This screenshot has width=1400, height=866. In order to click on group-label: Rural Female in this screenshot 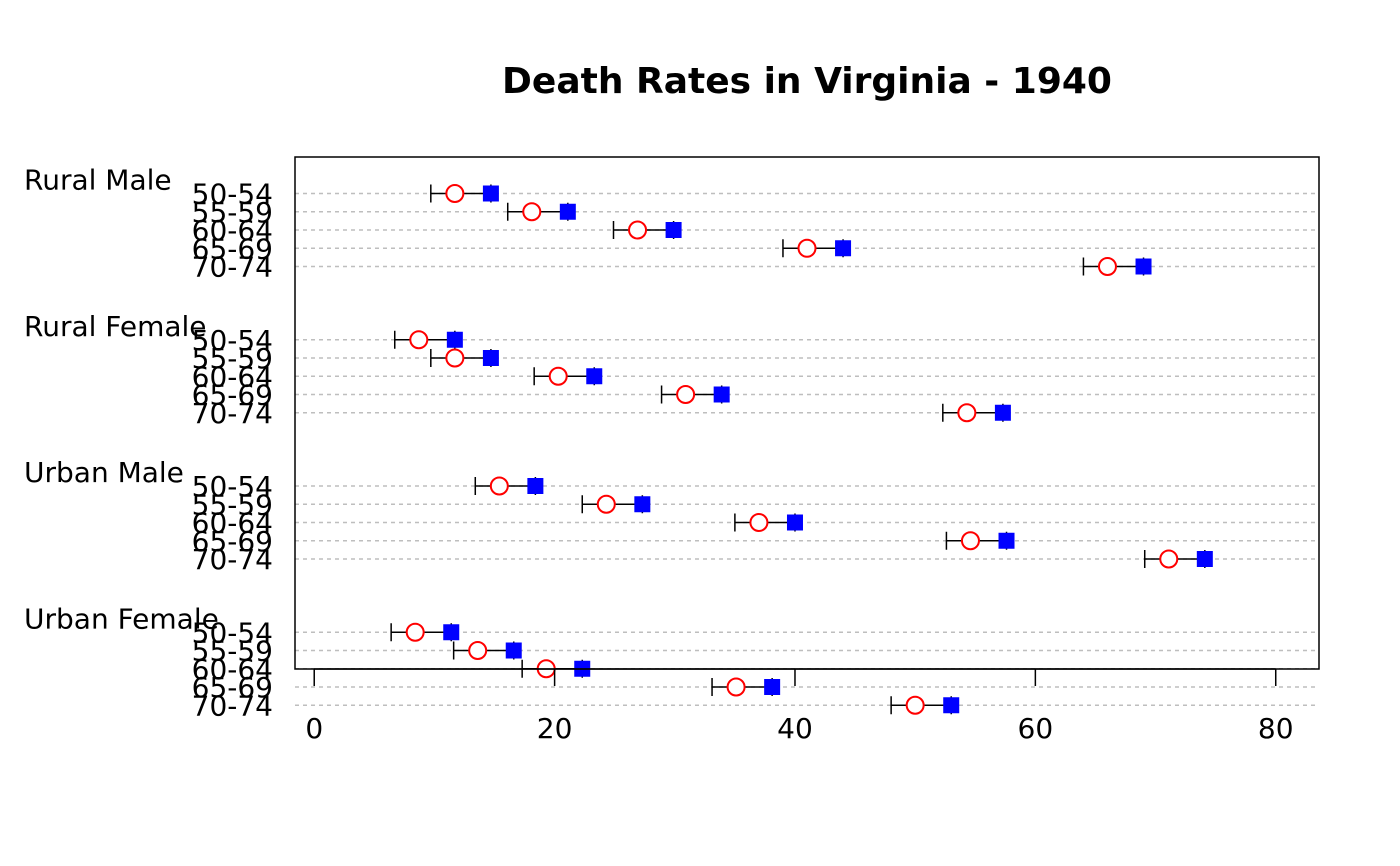, I will do `click(115, 326)`.